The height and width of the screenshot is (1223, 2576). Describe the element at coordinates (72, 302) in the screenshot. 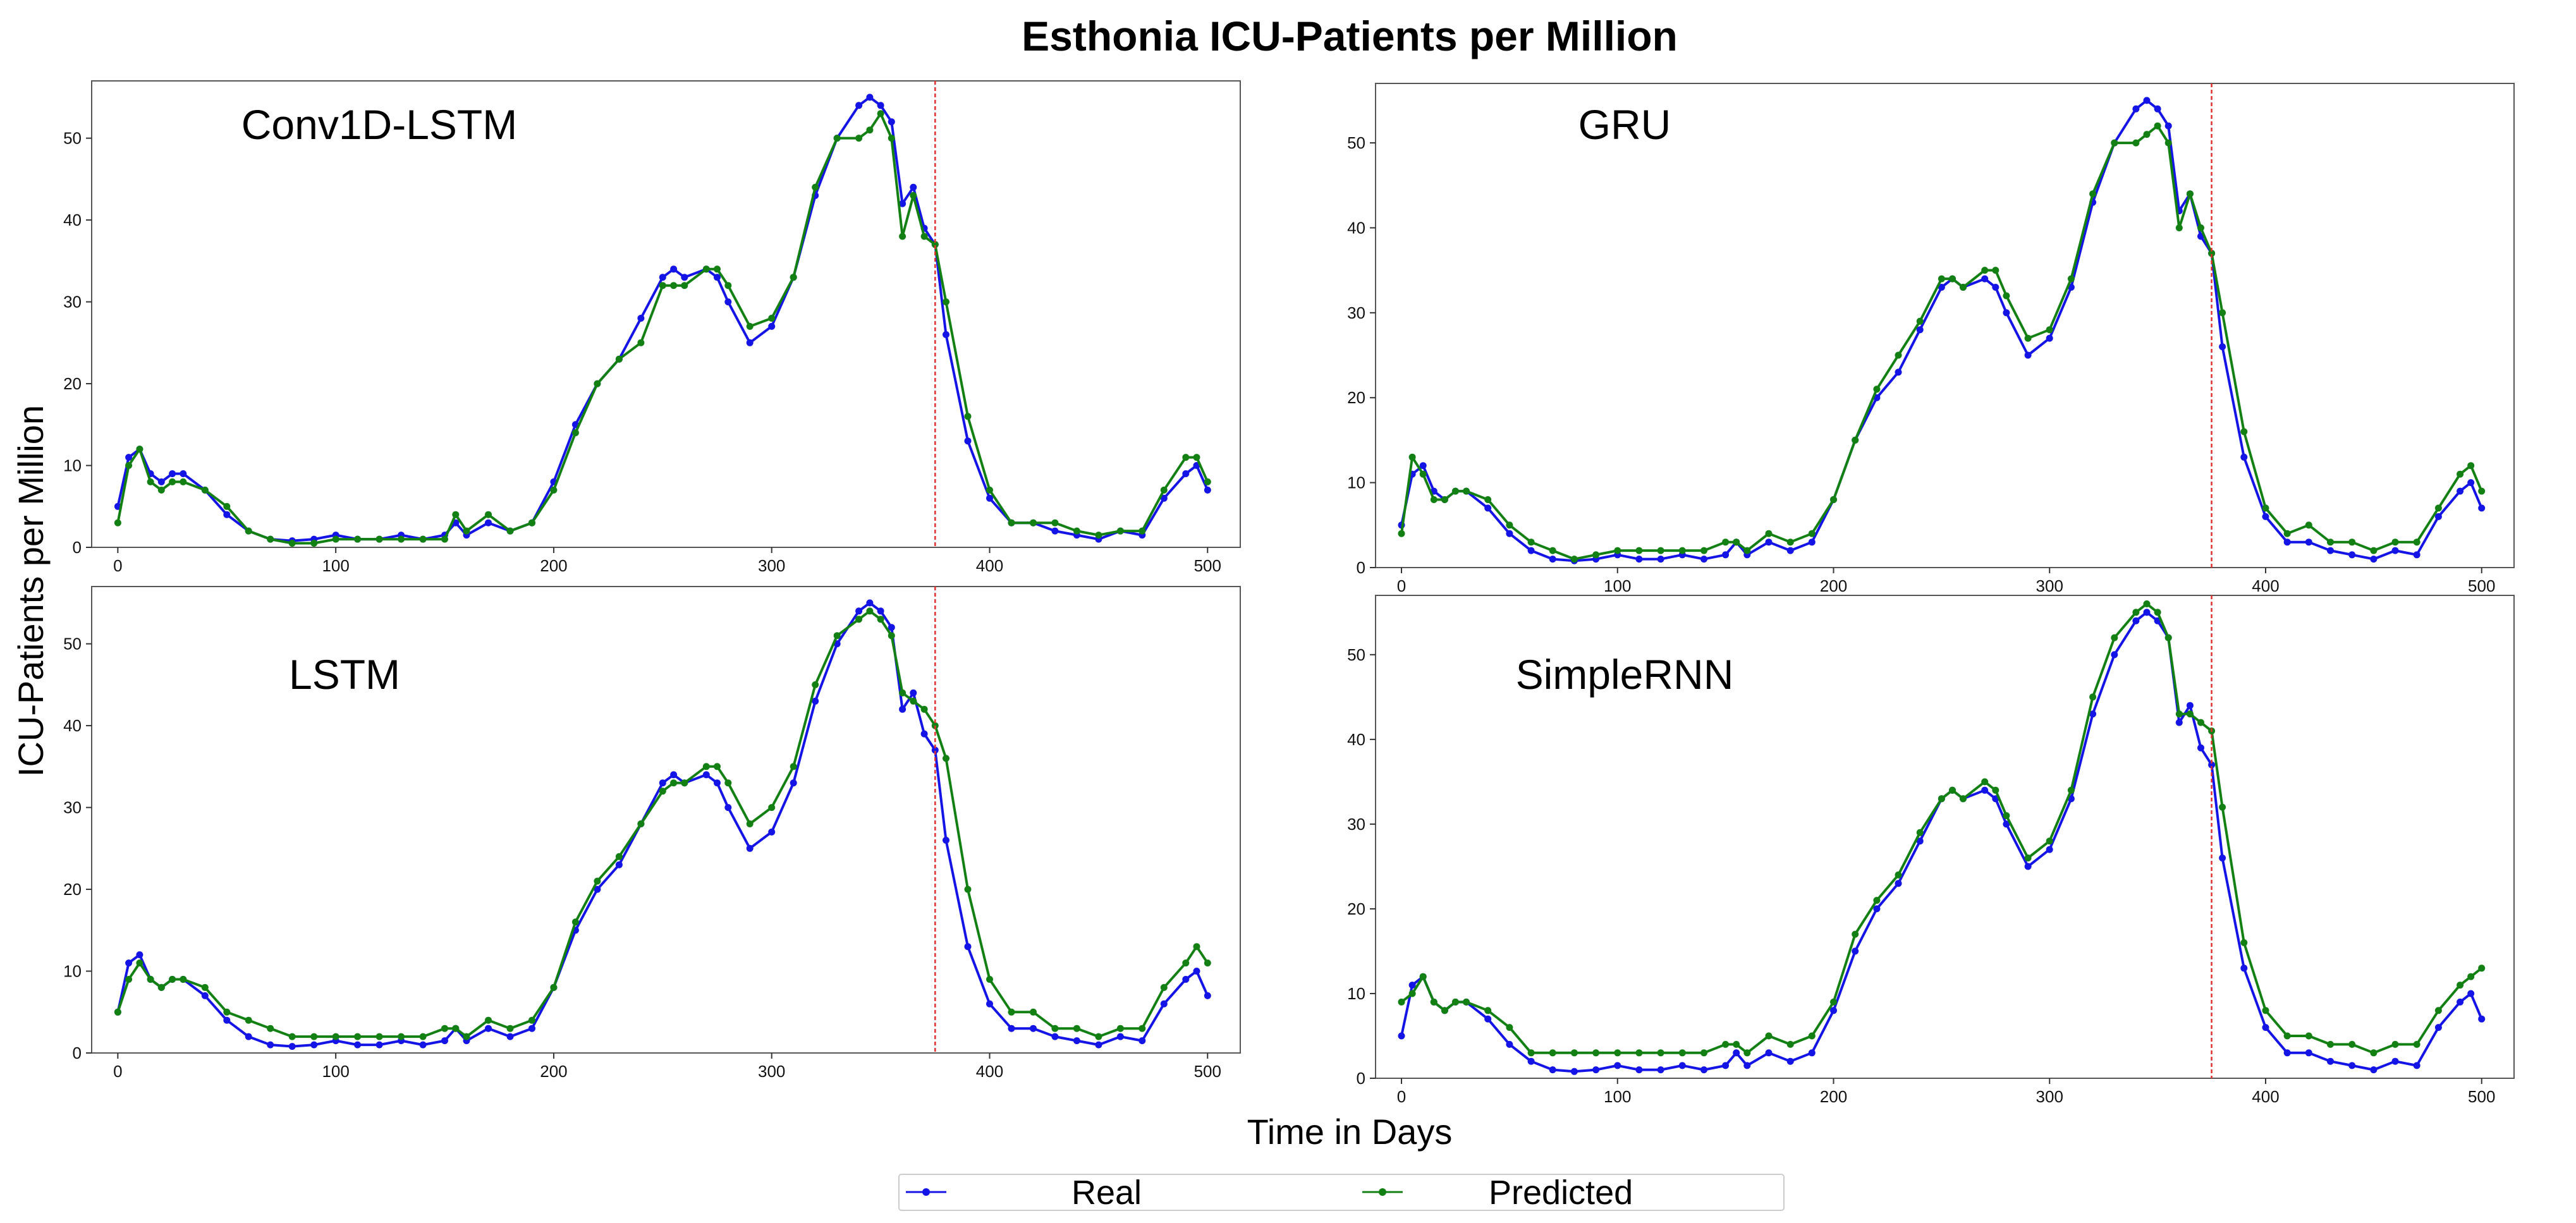

I see `y-tick-label: 30` at that location.